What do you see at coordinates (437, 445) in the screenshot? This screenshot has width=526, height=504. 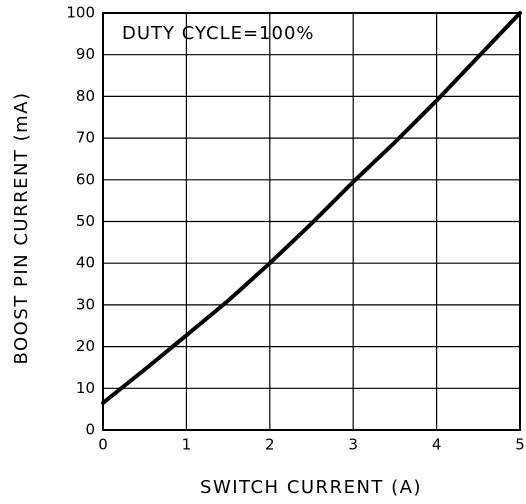 I see `x-tick-label: 4` at bounding box center [437, 445].